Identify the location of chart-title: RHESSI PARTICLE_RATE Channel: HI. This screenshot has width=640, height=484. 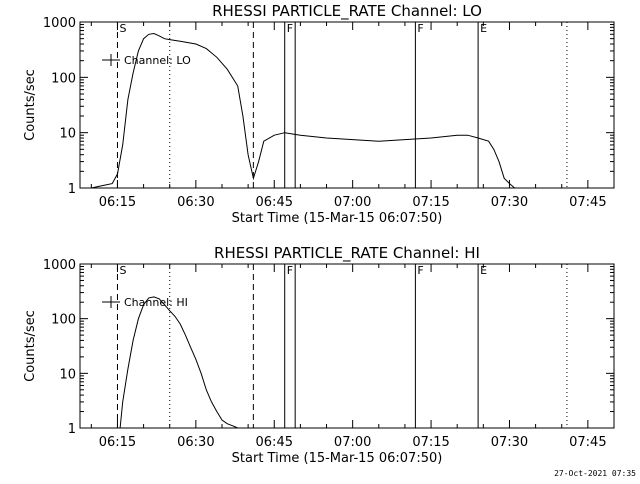
(347, 253).